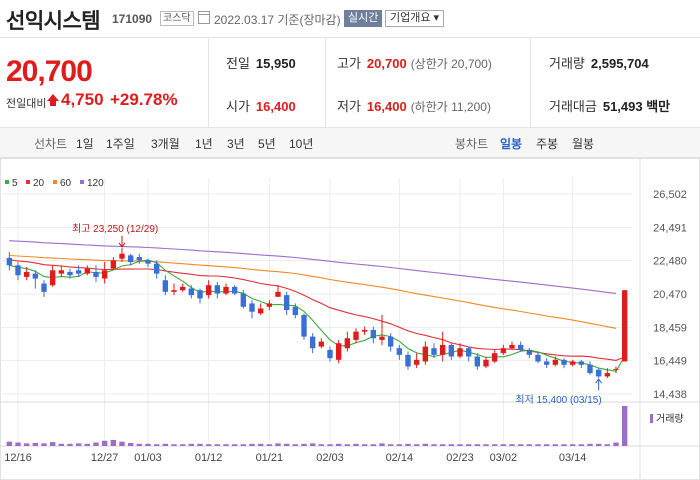 This screenshot has height=480, width=700. I want to click on market-badge: 코스닥, so click(177, 18).